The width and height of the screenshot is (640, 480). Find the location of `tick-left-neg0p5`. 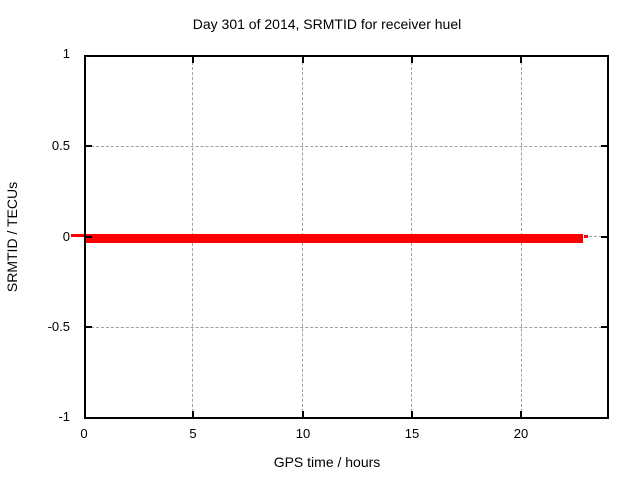

tick-left-neg0p5 is located at coordinates (89, 327).